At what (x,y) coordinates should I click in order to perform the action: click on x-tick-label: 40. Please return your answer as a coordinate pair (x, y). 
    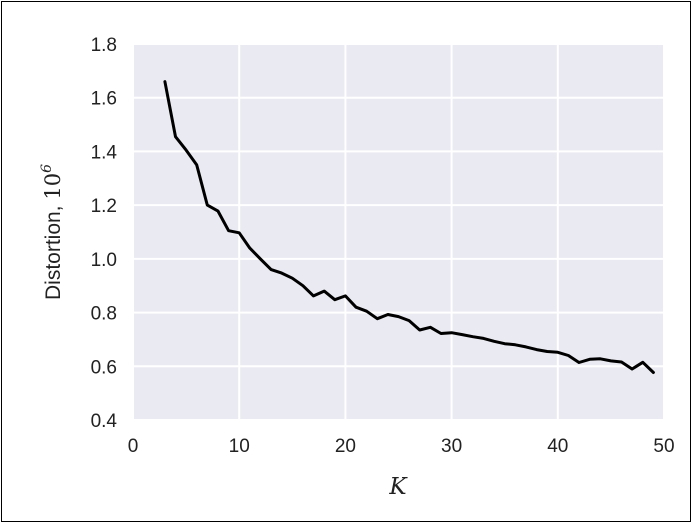
    Looking at the image, I should click on (557, 446).